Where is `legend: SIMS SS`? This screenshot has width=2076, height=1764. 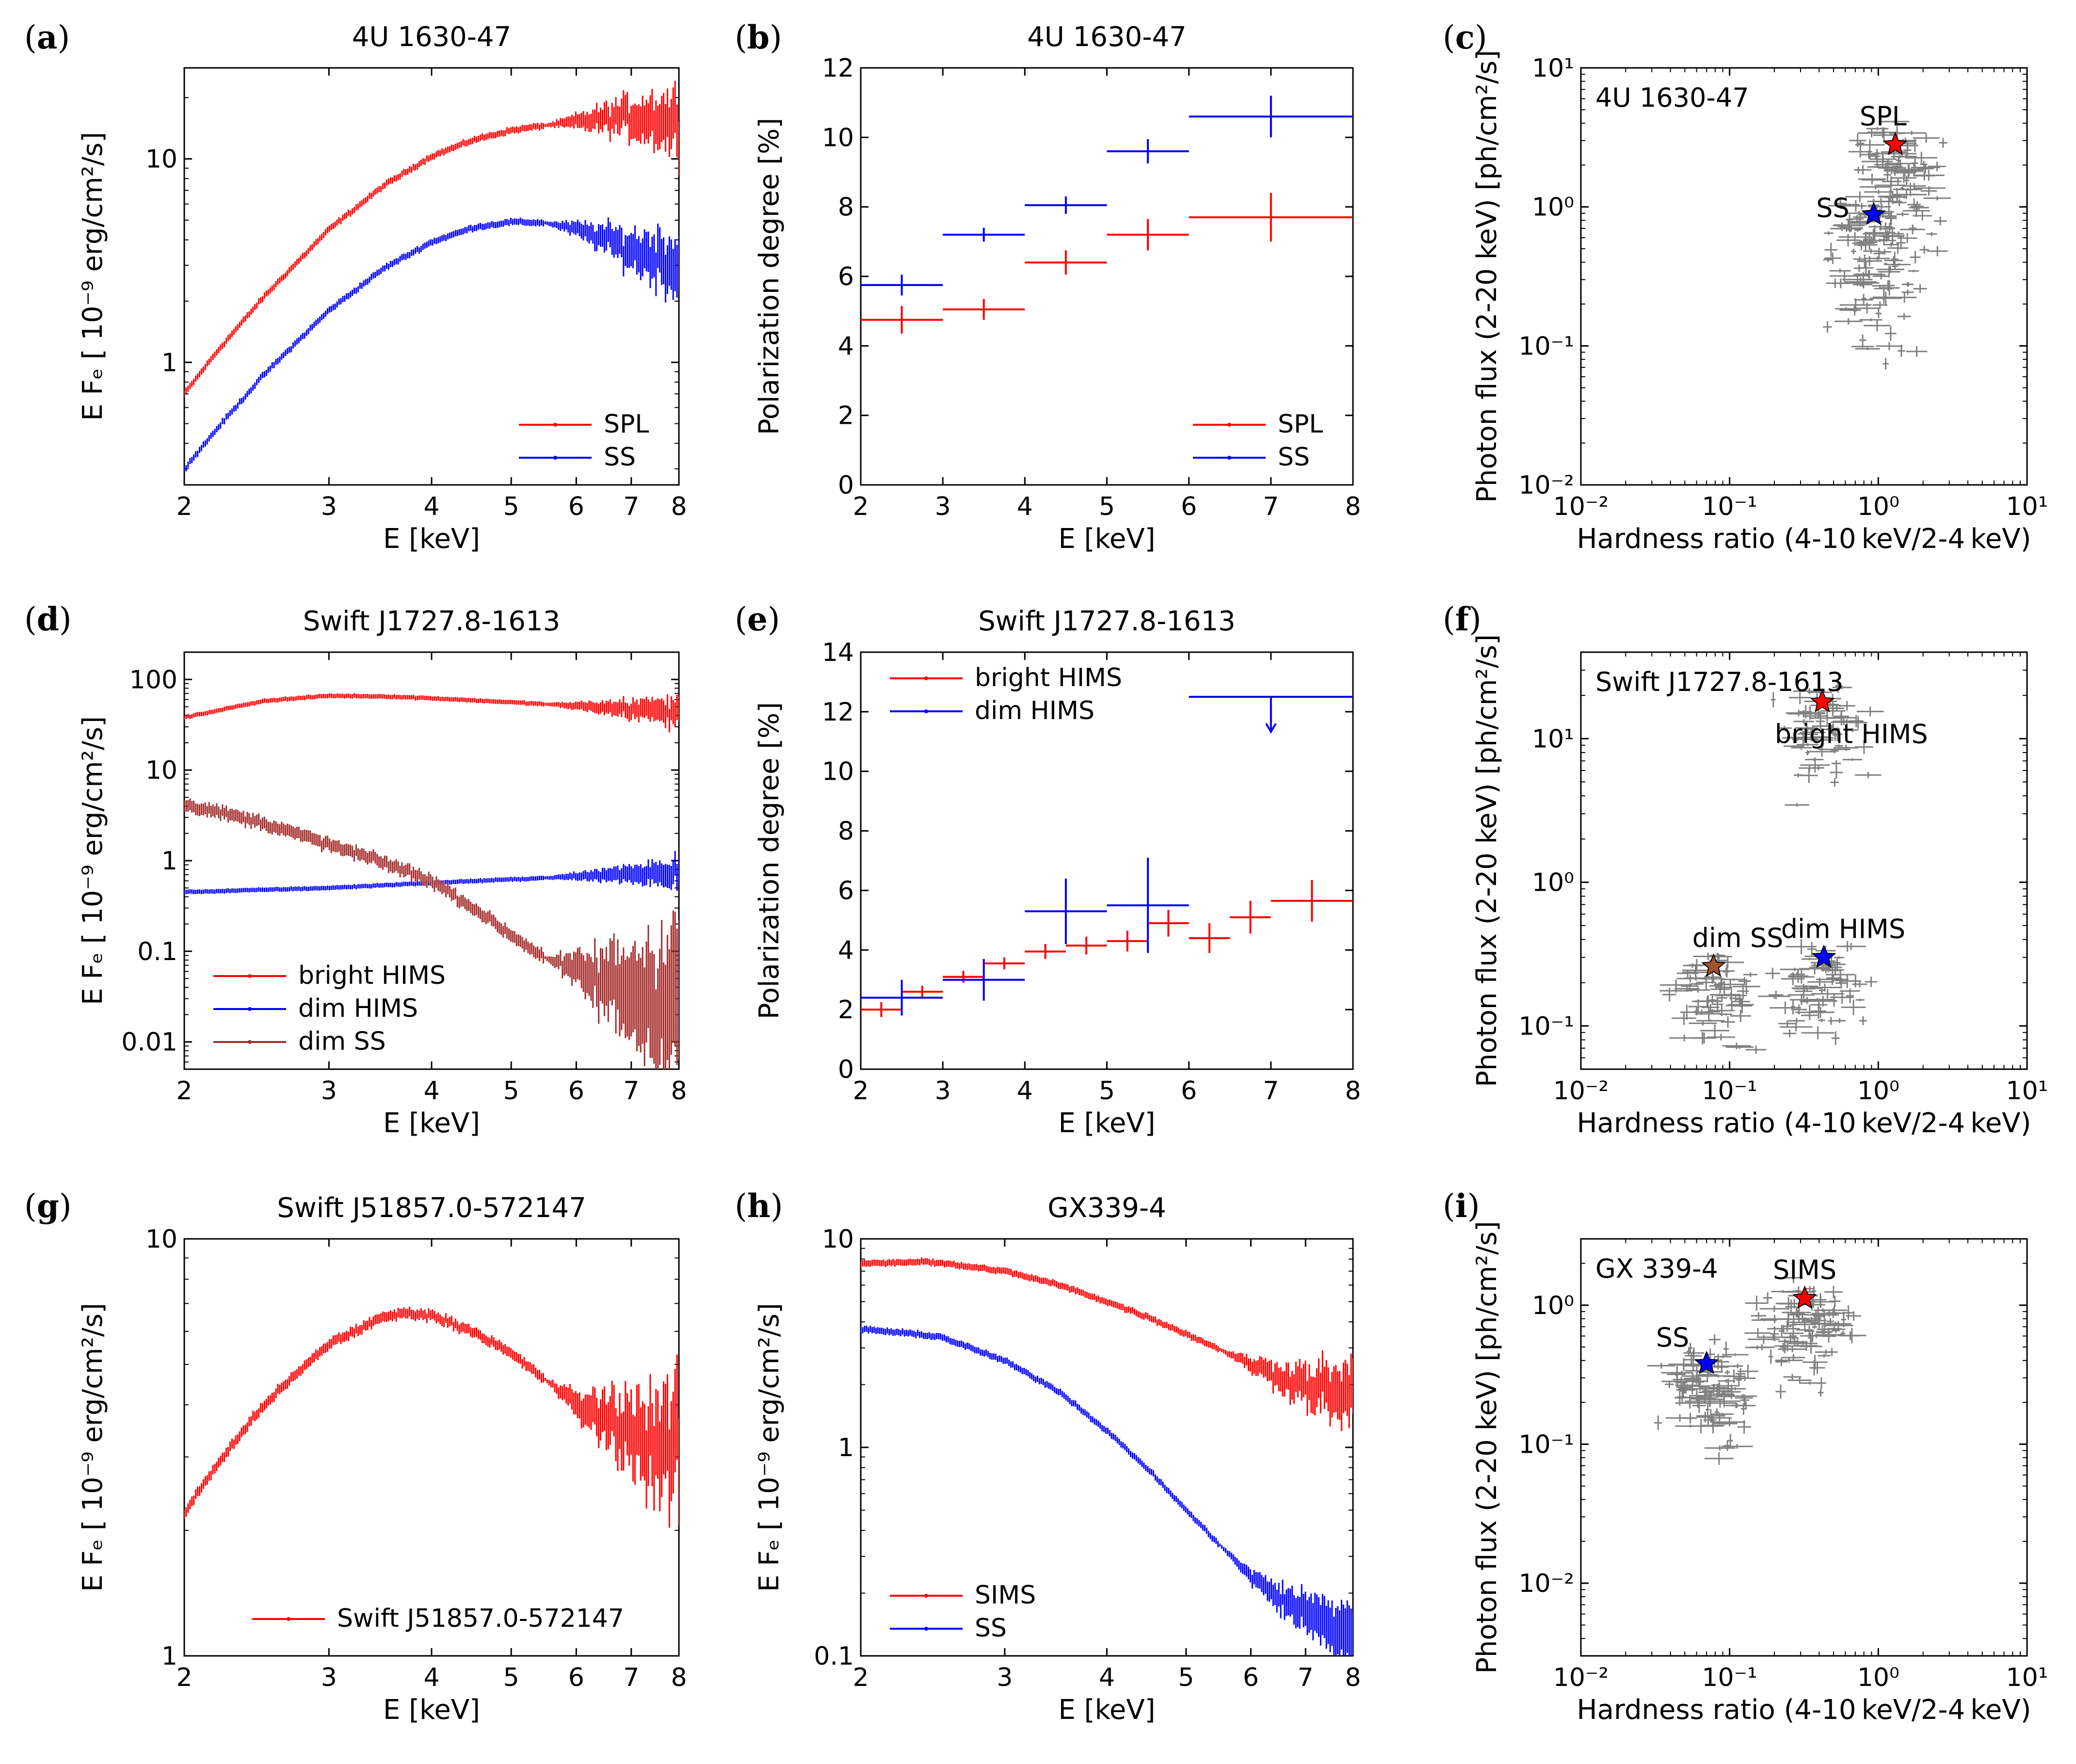 legend: SIMS SS is located at coordinates (963, 1612).